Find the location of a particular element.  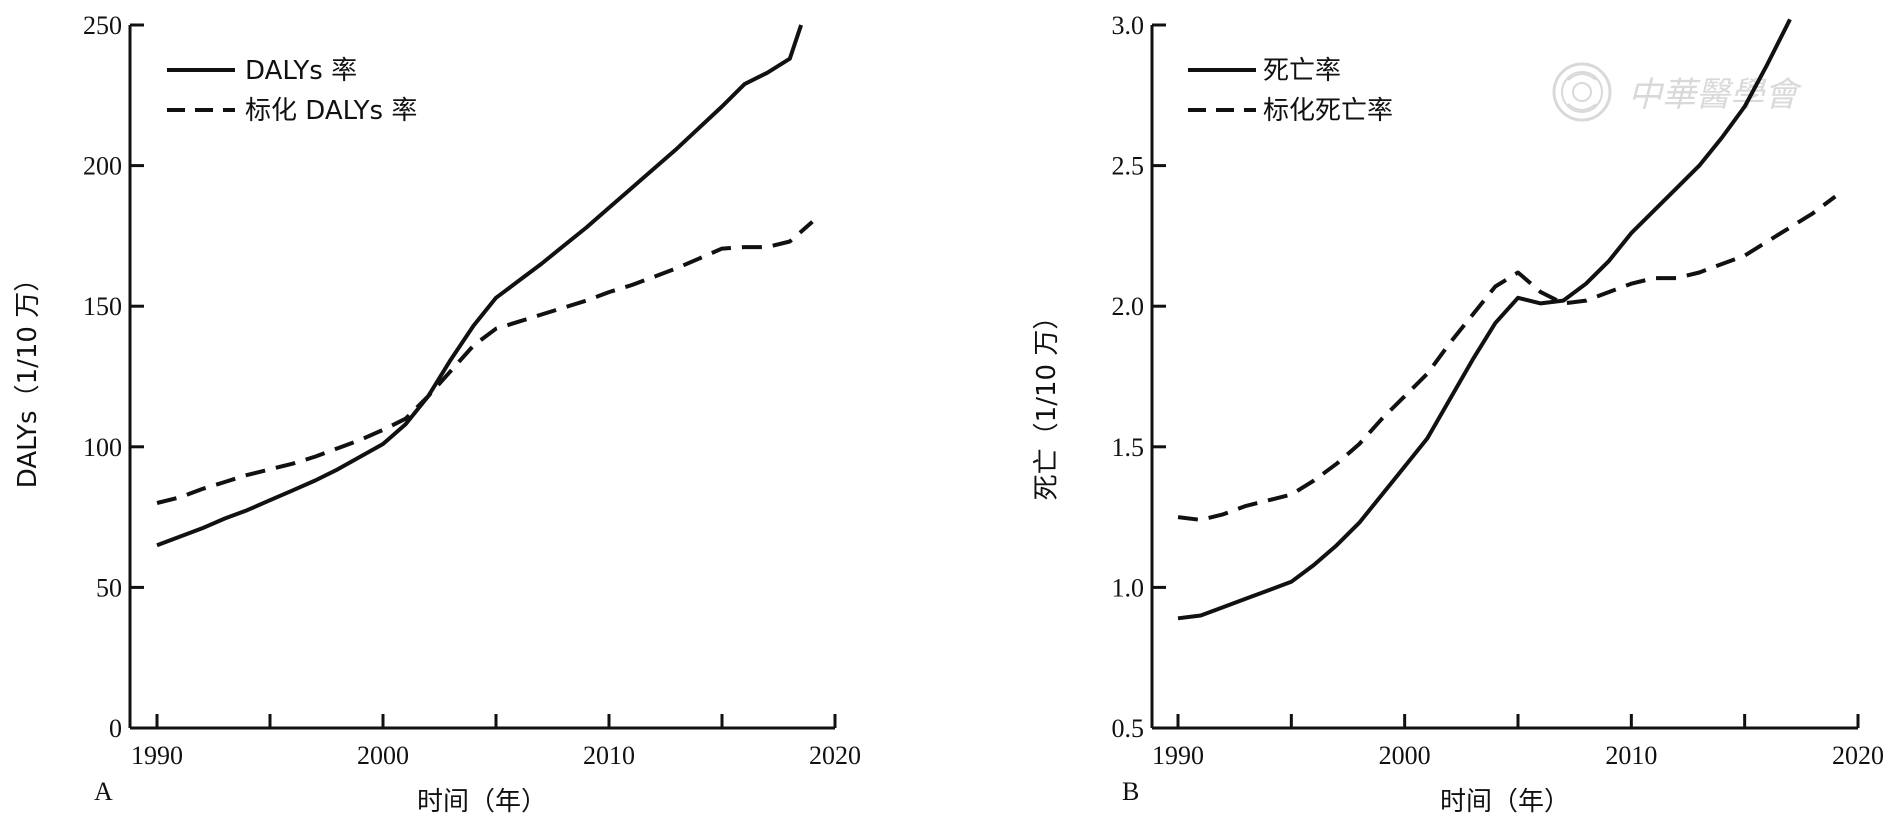

panel-a-legend: DALYs 率 标化 DALYs 率 is located at coordinates (292, 91).